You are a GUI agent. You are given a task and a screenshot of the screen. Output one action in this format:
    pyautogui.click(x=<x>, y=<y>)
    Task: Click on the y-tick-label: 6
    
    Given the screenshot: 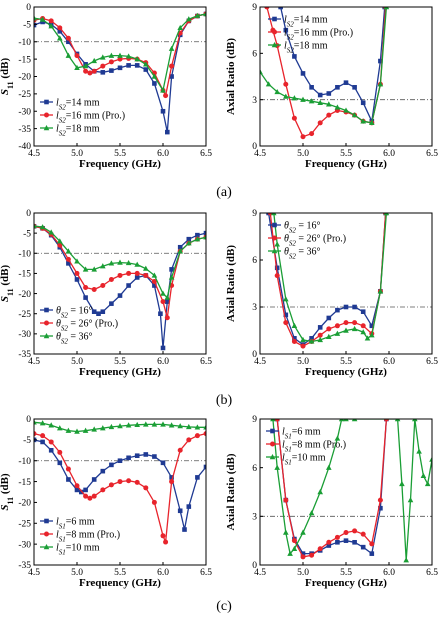 What is the action you would take?
    pyautogui.click(x=254, y=469)
    